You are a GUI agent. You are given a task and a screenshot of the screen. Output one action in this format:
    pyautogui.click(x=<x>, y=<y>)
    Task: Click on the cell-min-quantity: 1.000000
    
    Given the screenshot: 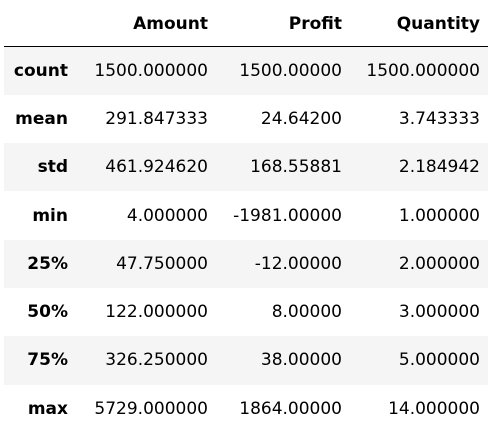 What is the action you would take?
    pyautogui.click(x=439, y=215)
    